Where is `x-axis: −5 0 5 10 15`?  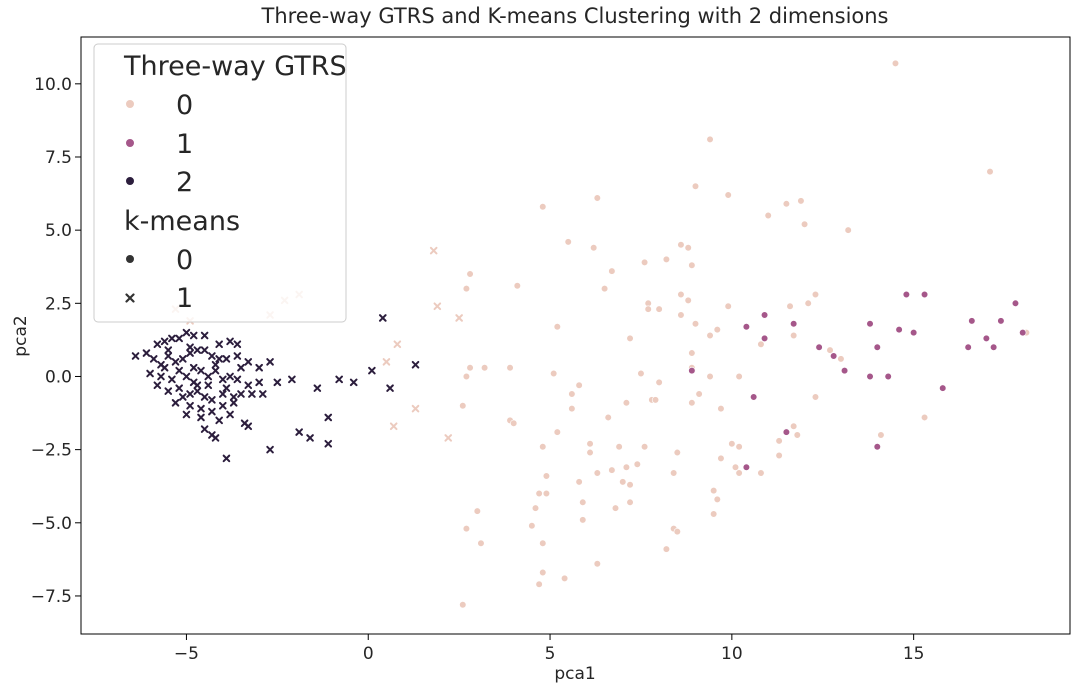 x-axis: −5 0 5 10 15 is located at coordinates (549, 649).